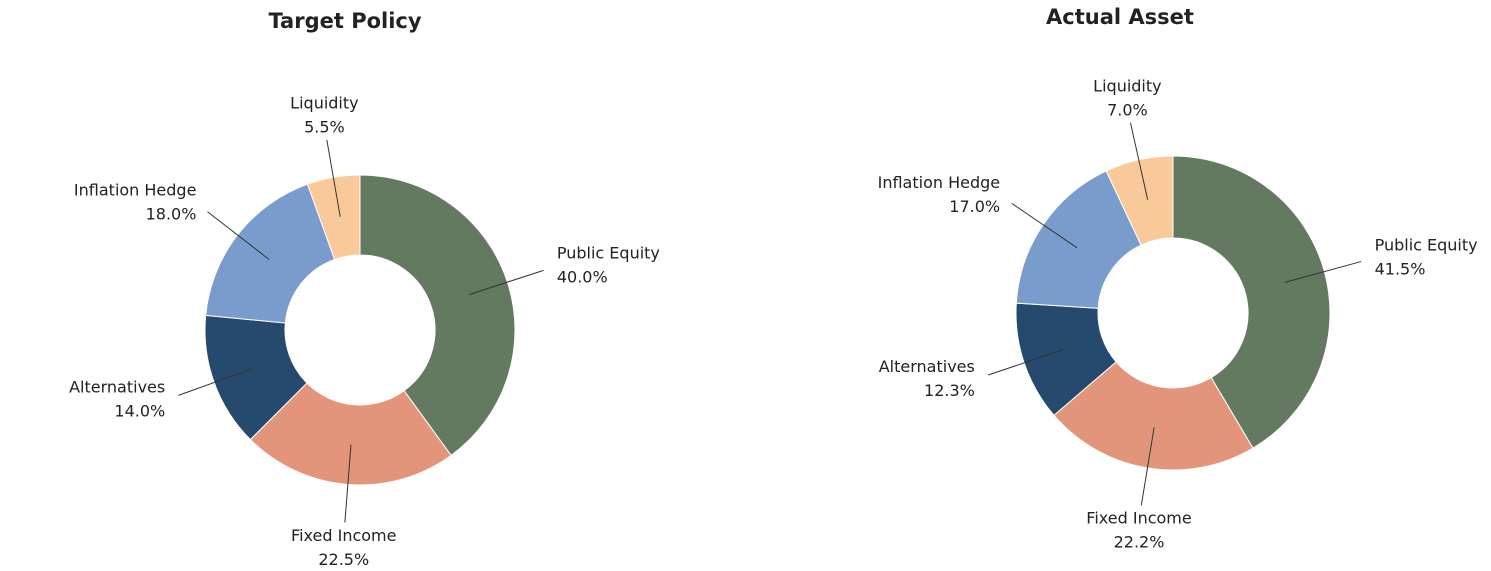 This screenshot has width=1491, height=571. What do you see at coordinates (1139, 542) in the screenshot?
I see `slice-value-label: 22.2%` at bounding box center [1139, 542].